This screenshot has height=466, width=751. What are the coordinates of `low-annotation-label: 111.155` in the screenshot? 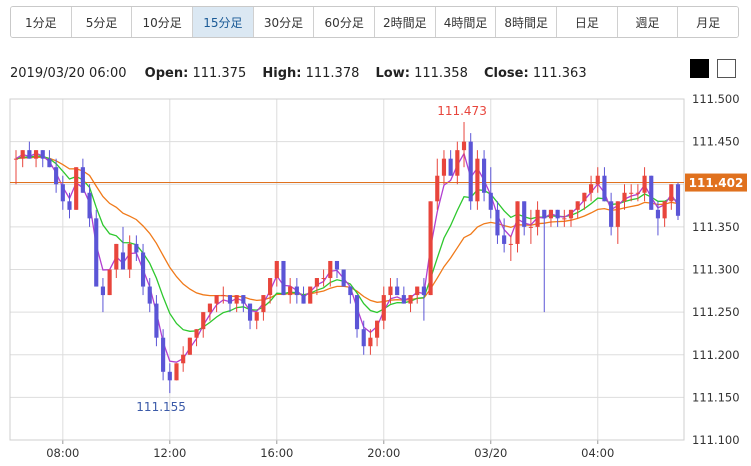 It's located at (161, 407).